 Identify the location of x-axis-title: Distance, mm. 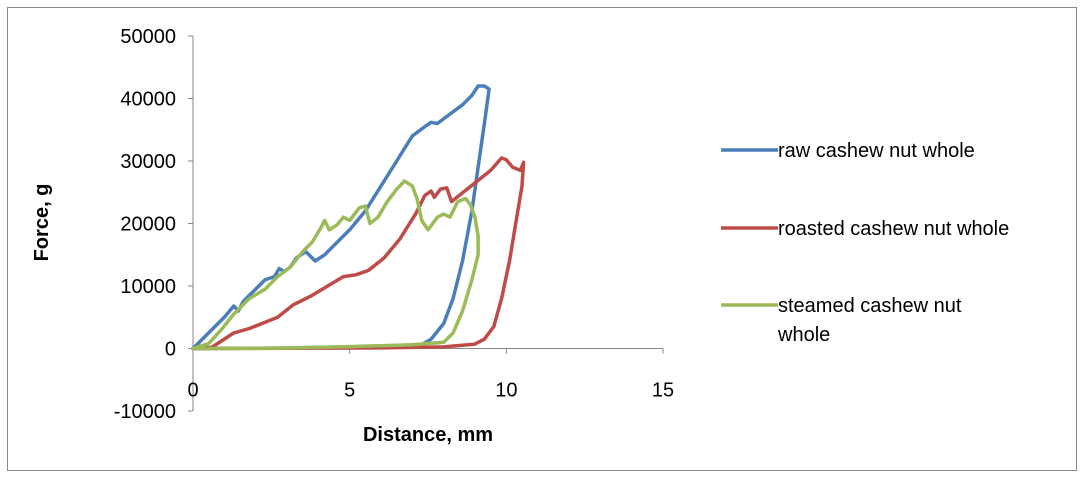
(428, 435).